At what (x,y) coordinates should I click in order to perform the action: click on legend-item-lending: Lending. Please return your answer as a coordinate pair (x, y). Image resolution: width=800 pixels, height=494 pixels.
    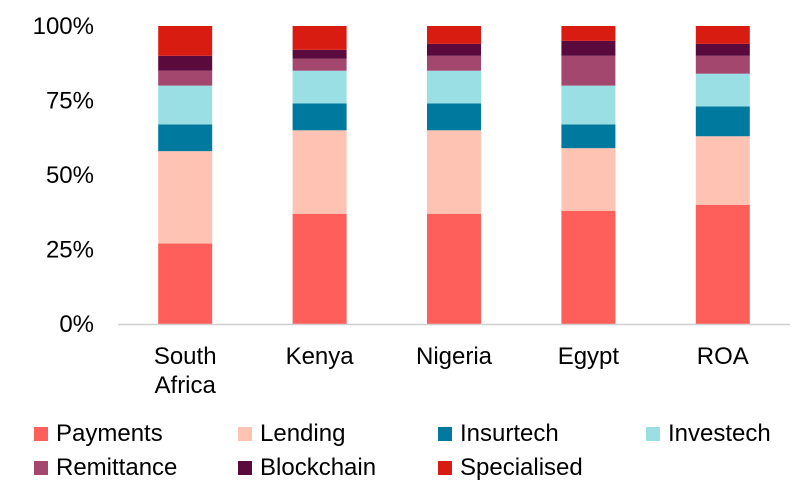
    Looking at the image, I should click on (291, 434).